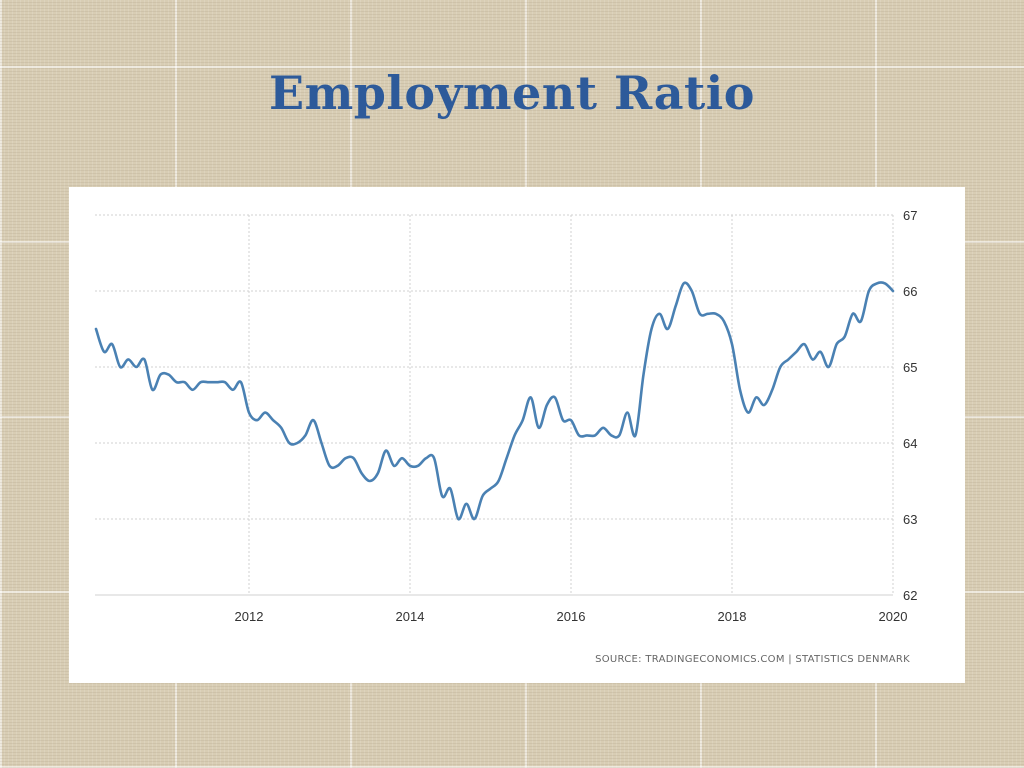 Image resolution: width=1024 pixels, height=768 pixels. I want to click on y-tick-label-65: 65, so click(910, 367).